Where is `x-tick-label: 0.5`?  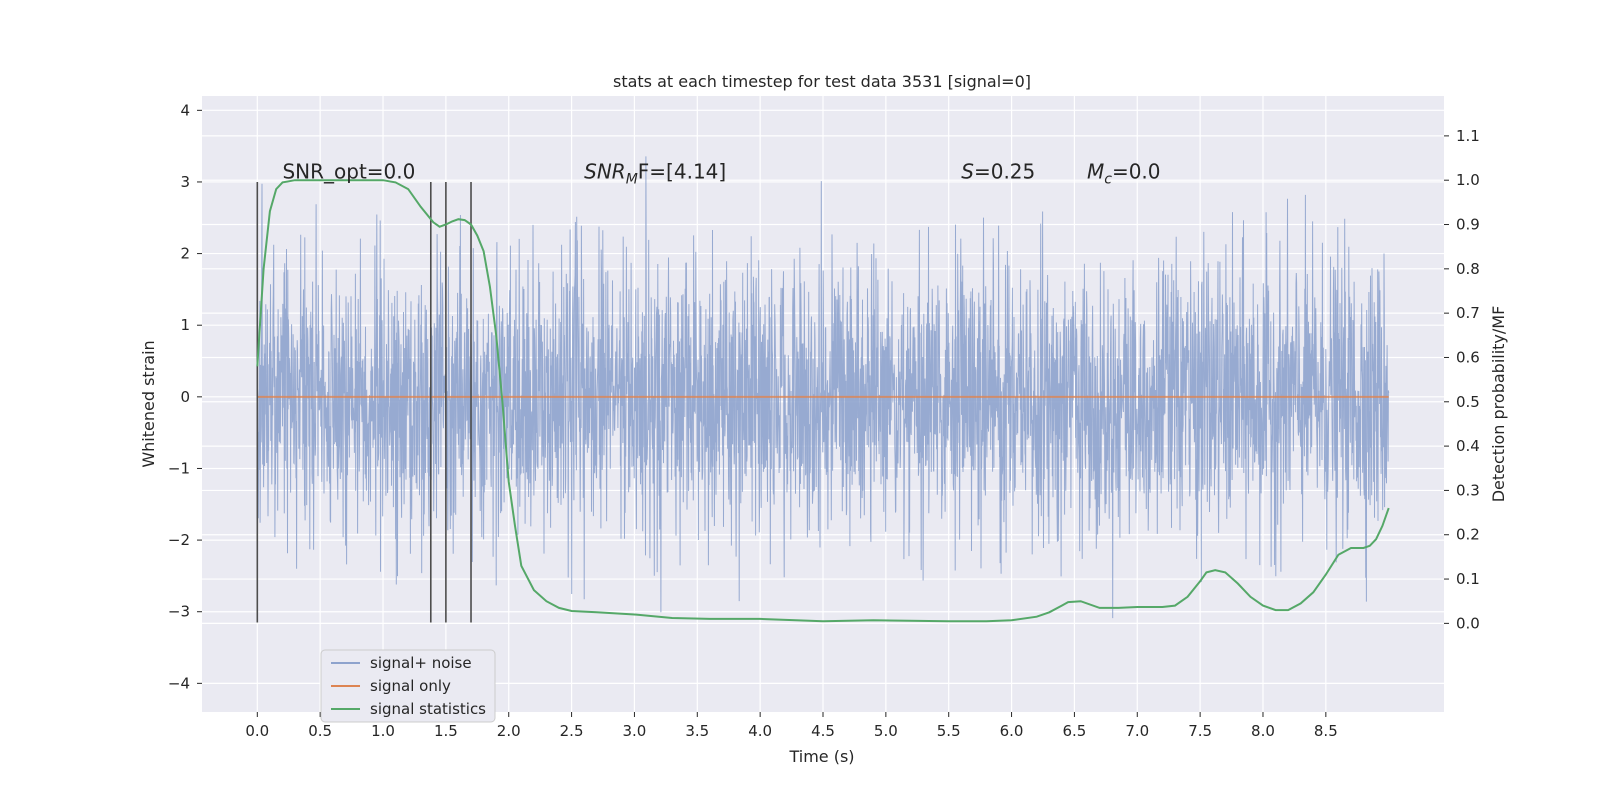
x-tick-label: 0.5 is located at coordinates (320, 731).